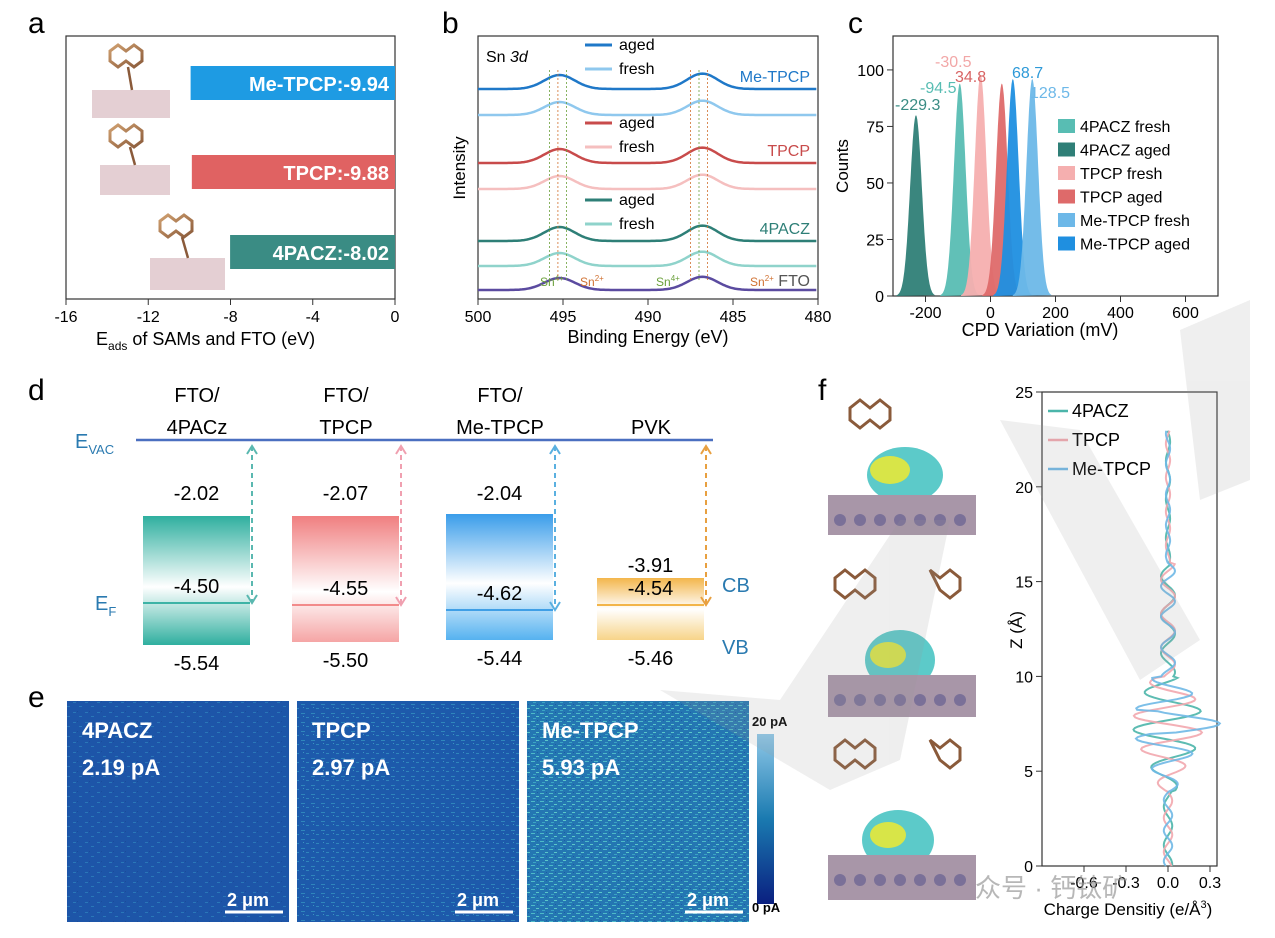 The height and width of the screenshot is (938, 1275). Describe the element at coordinates (1024, 677) in the screenshot. I see `y-tick-label: 10` at that location.